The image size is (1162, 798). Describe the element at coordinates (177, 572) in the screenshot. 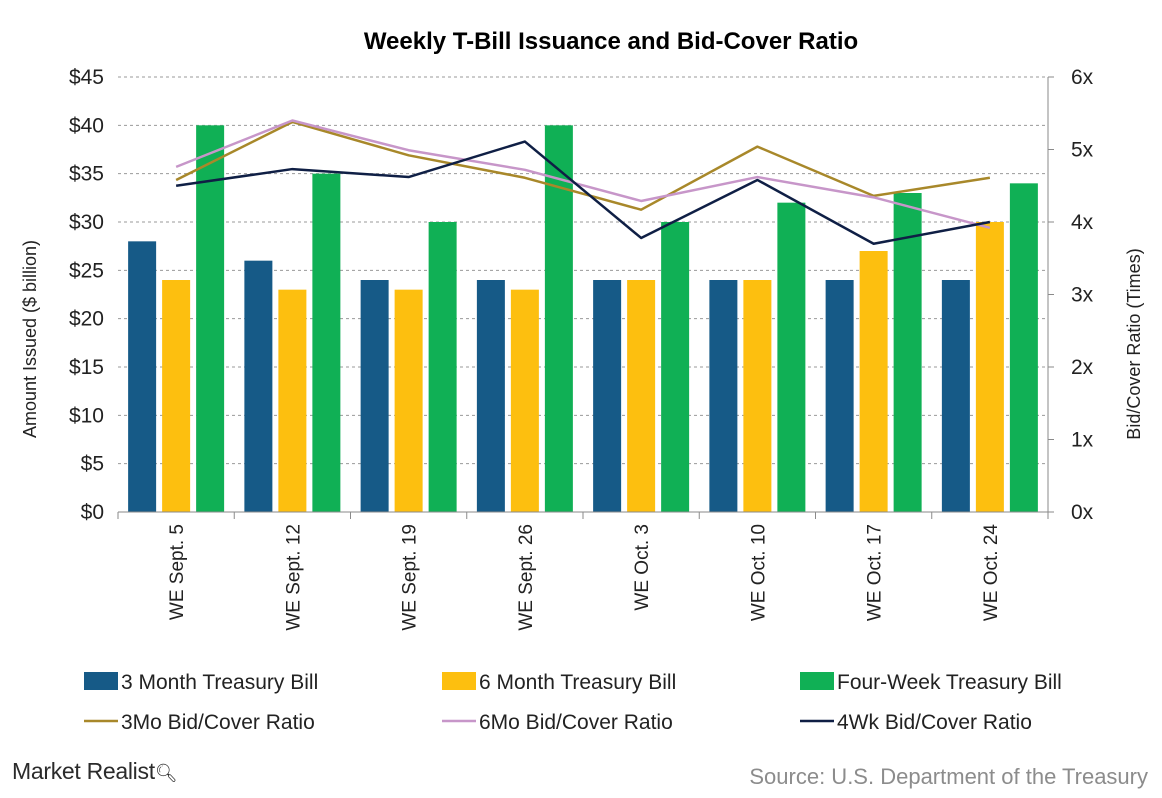

I see `x-tick-label: WE Sept. 5` at that location.